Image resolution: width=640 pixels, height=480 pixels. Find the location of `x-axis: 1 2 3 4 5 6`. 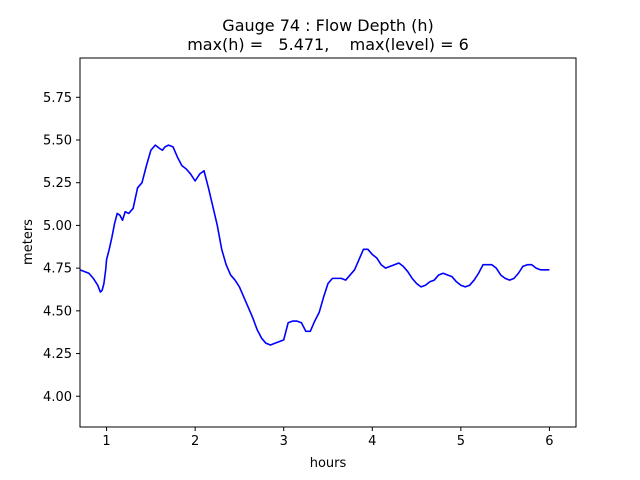

x-axis: 1 2 3 4 5 6 is located at coordinates (328, 438).